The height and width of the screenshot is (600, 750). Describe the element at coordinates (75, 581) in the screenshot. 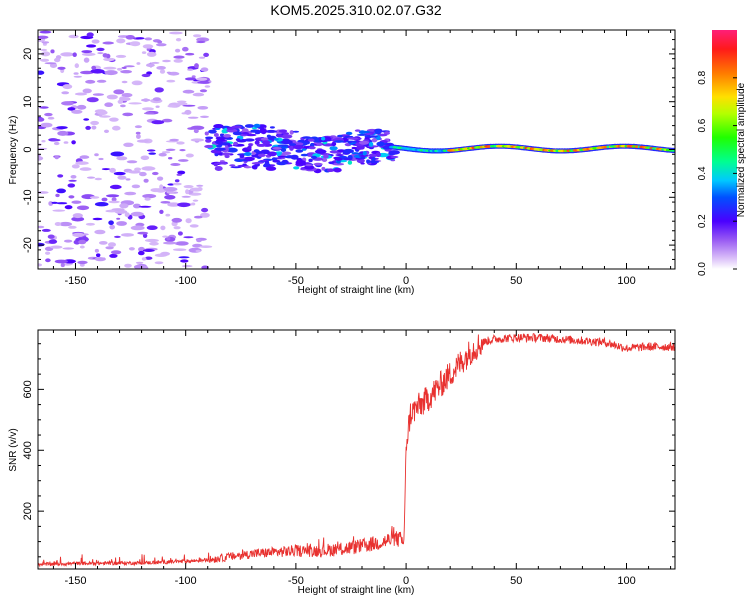

I see `x-tick-label: -150` at that location.